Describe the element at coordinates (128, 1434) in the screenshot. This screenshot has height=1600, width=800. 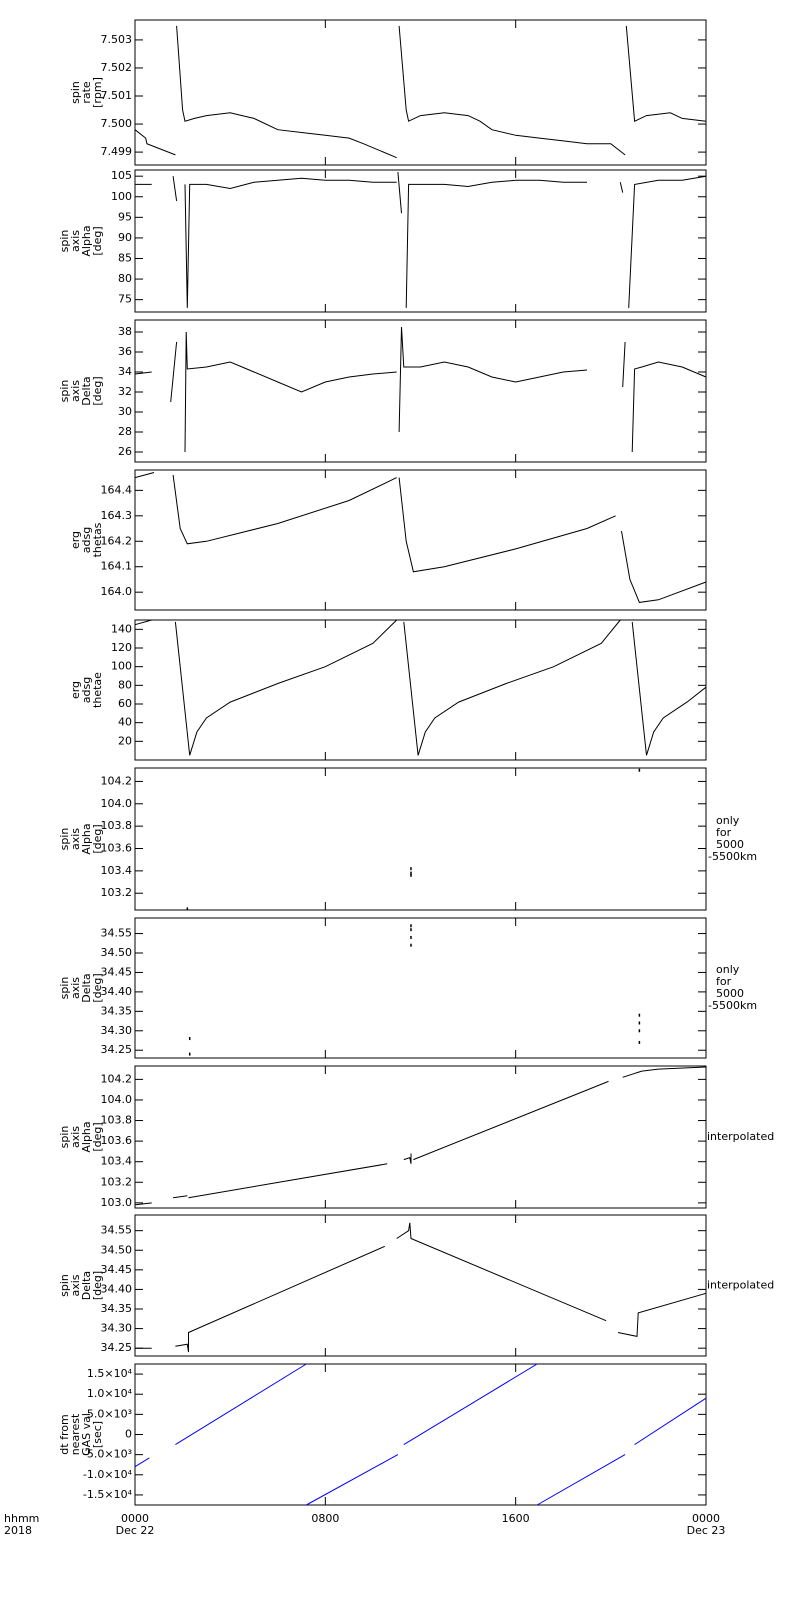
I see `y-tick-label: 0` at that location.